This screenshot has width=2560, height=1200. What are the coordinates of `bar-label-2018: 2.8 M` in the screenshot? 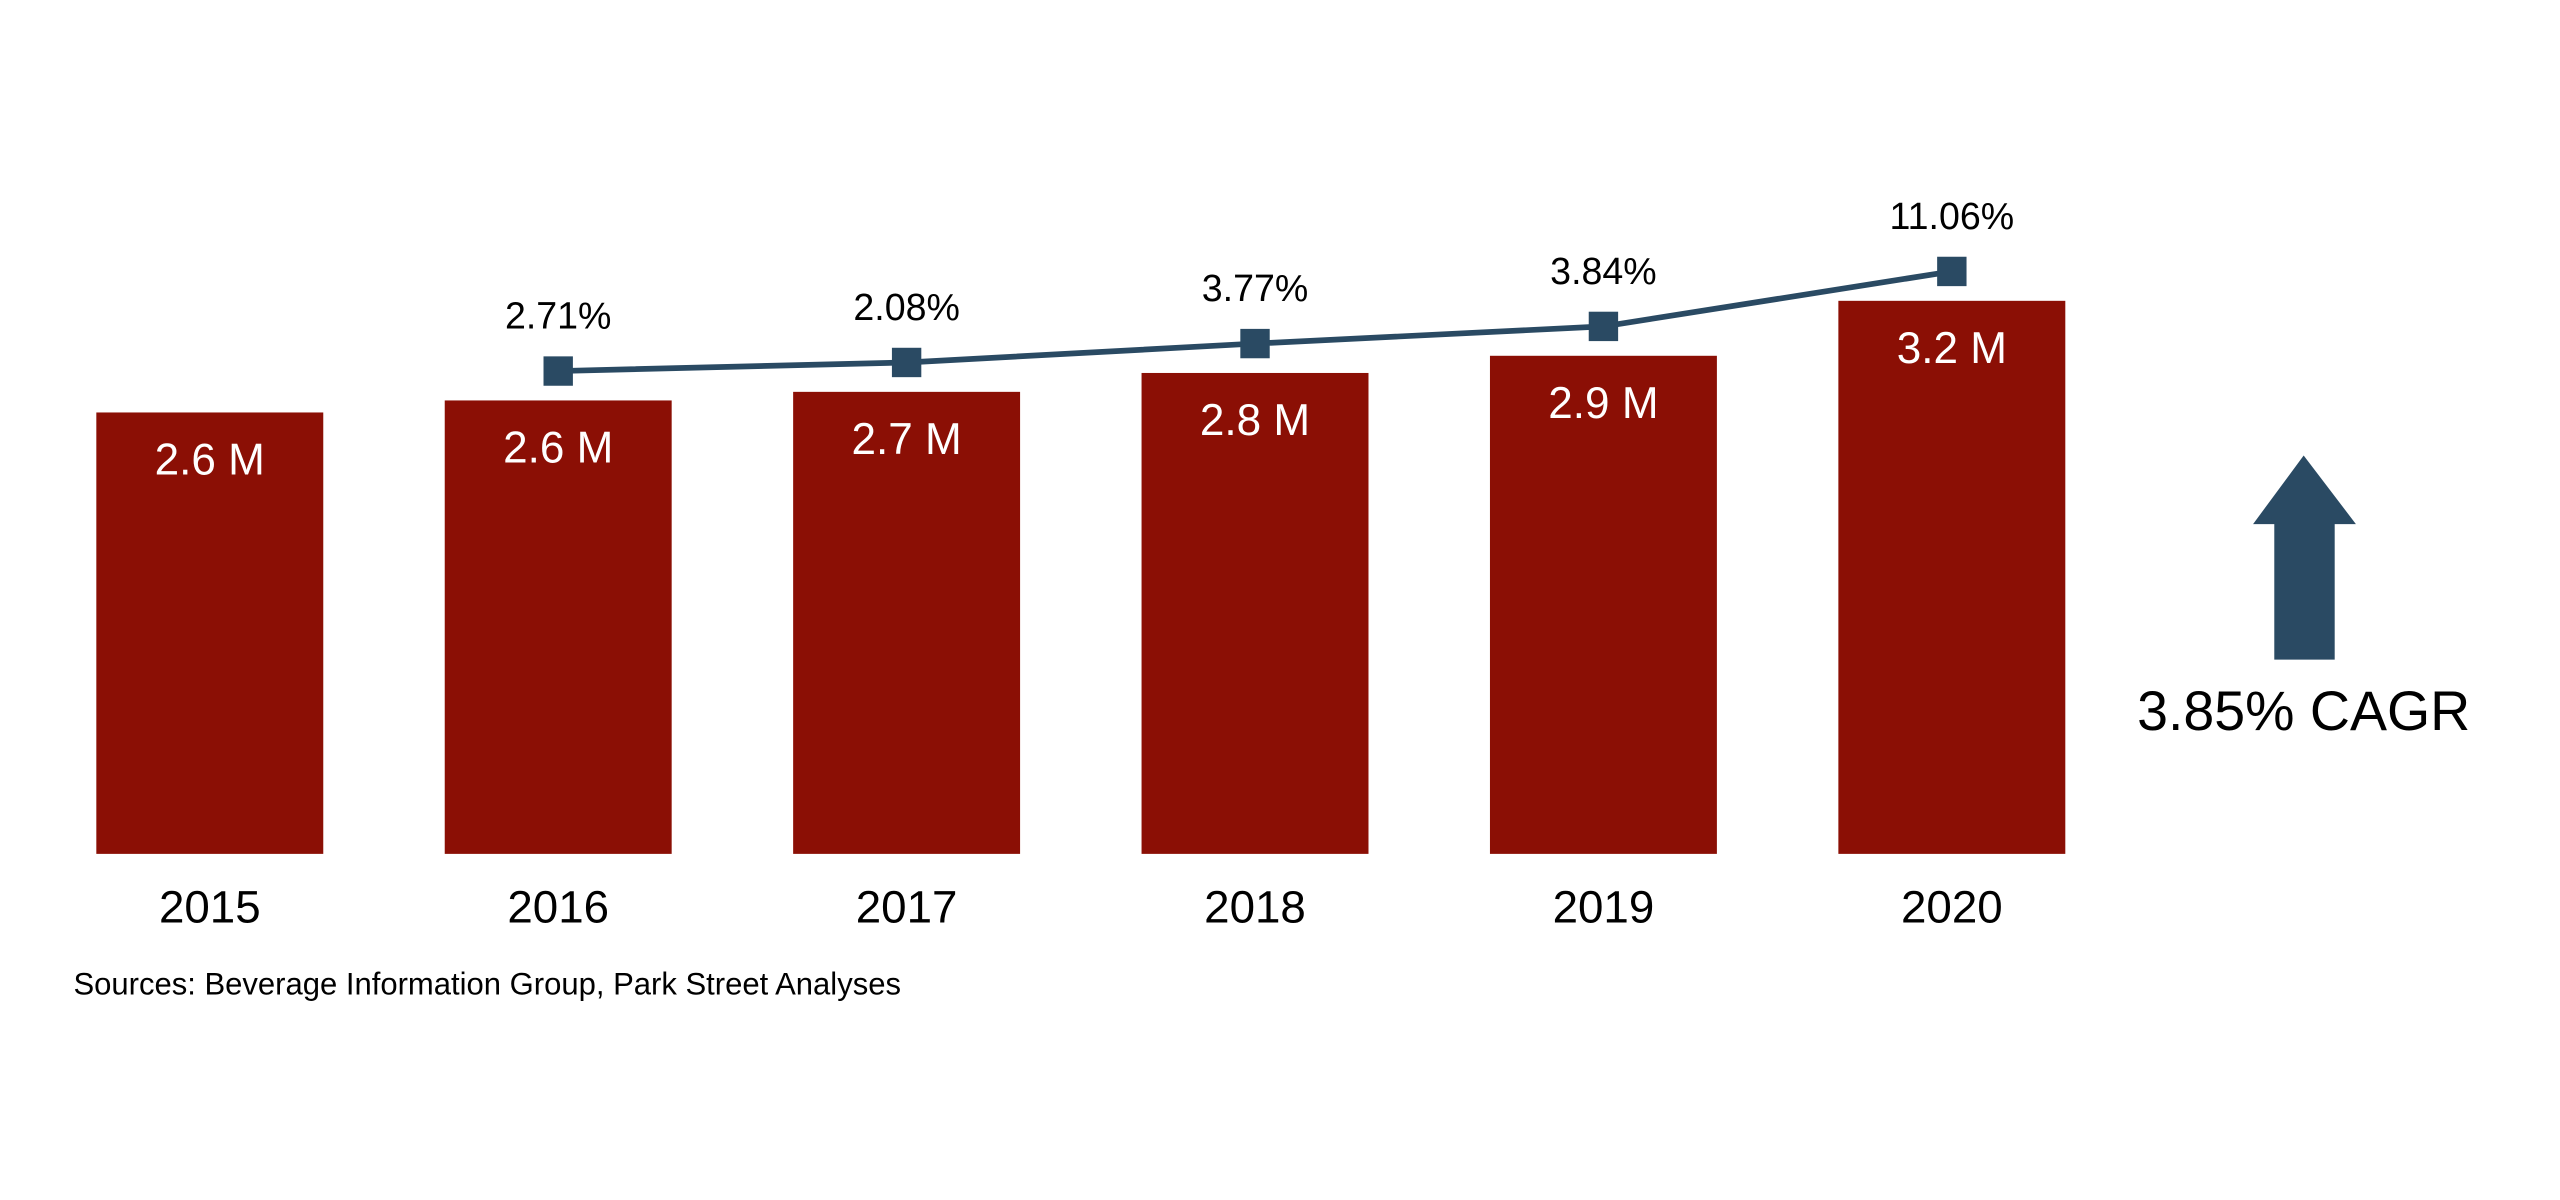 It's located at (1255, 420).